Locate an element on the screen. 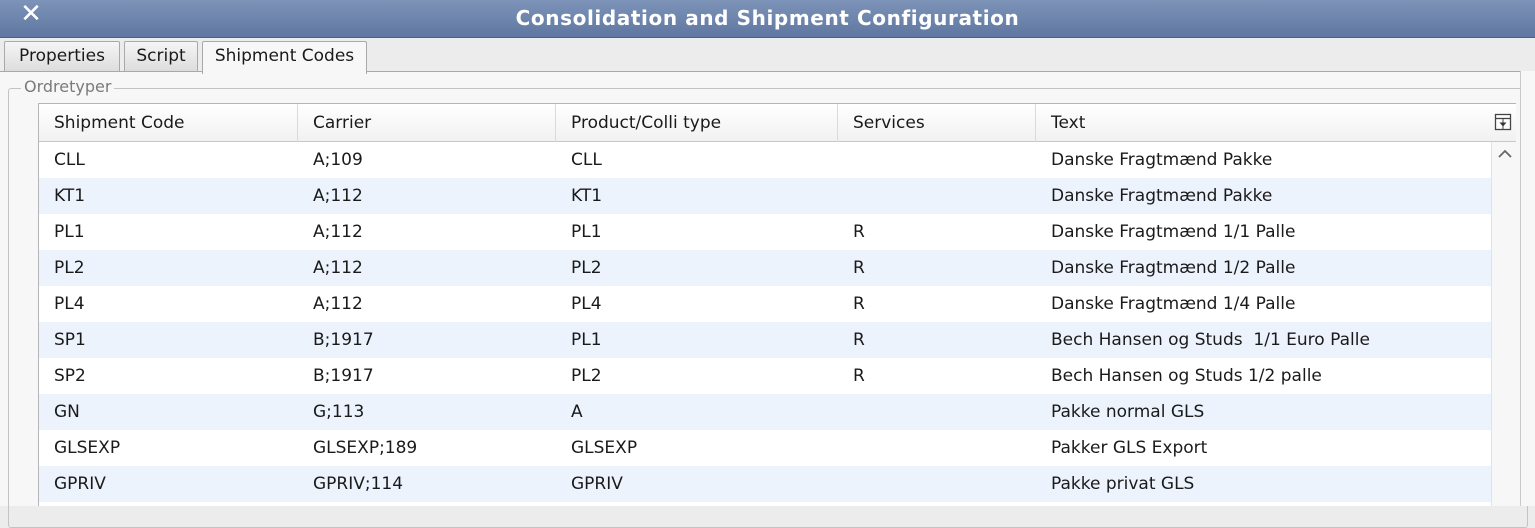 This screenshot has width=1535, height=528. cell-shipment-code: PL2 is located at coordinates (69, 268).